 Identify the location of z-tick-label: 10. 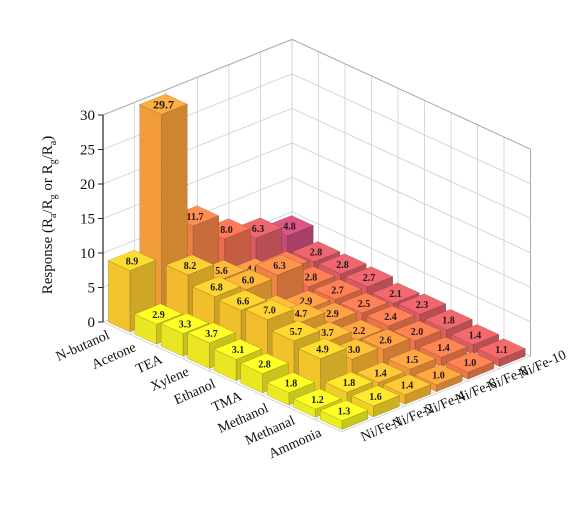
(87, 254).